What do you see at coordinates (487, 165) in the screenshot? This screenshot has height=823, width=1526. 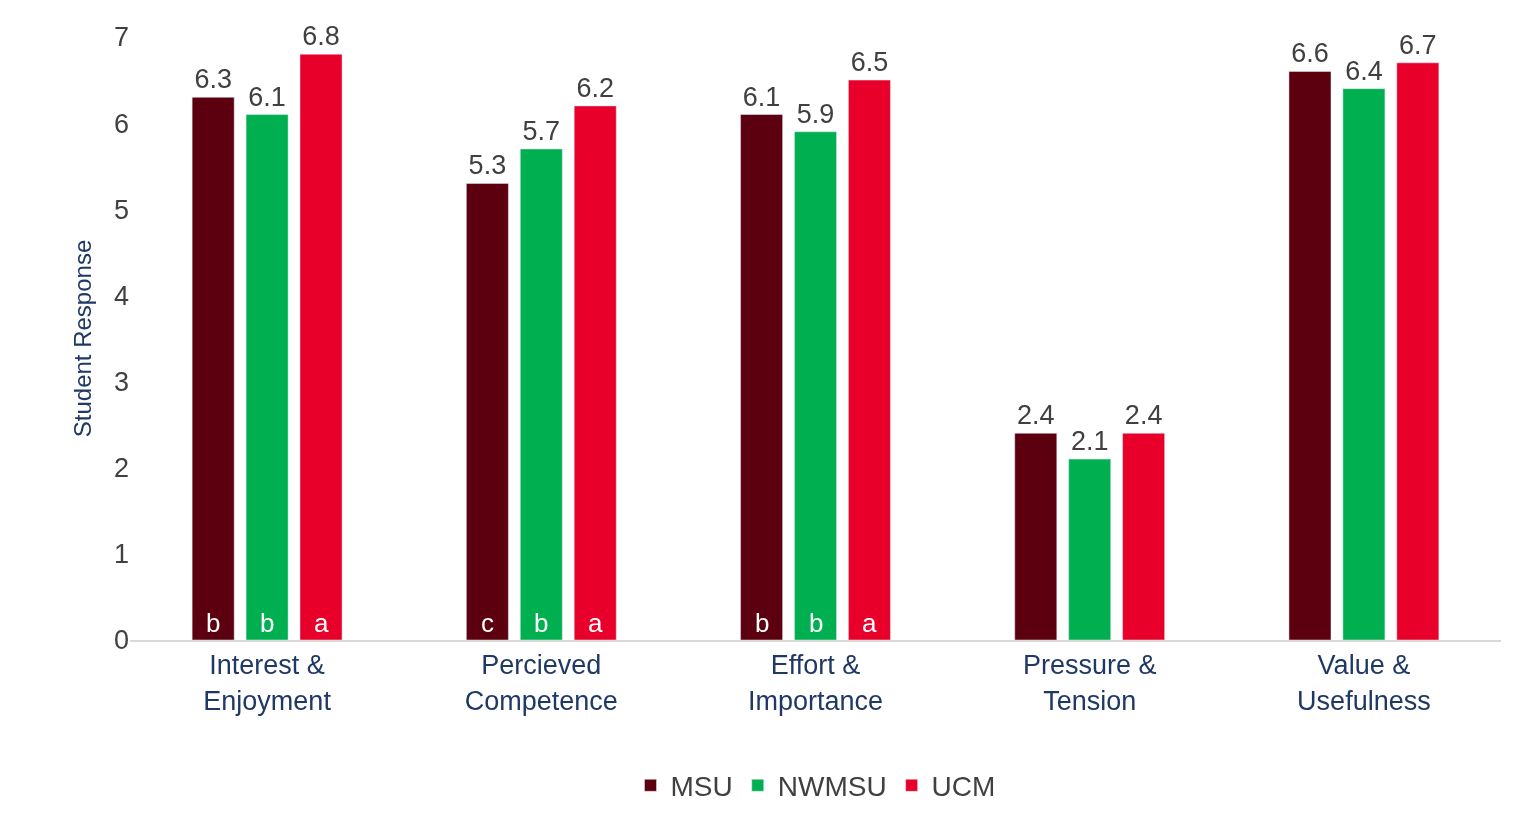 I see `data-label: 5.3` at bounding box center [487, 165].